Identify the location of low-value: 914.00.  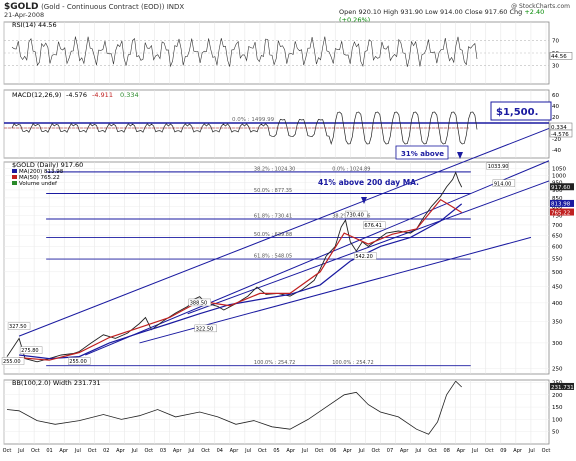
(451, 12).